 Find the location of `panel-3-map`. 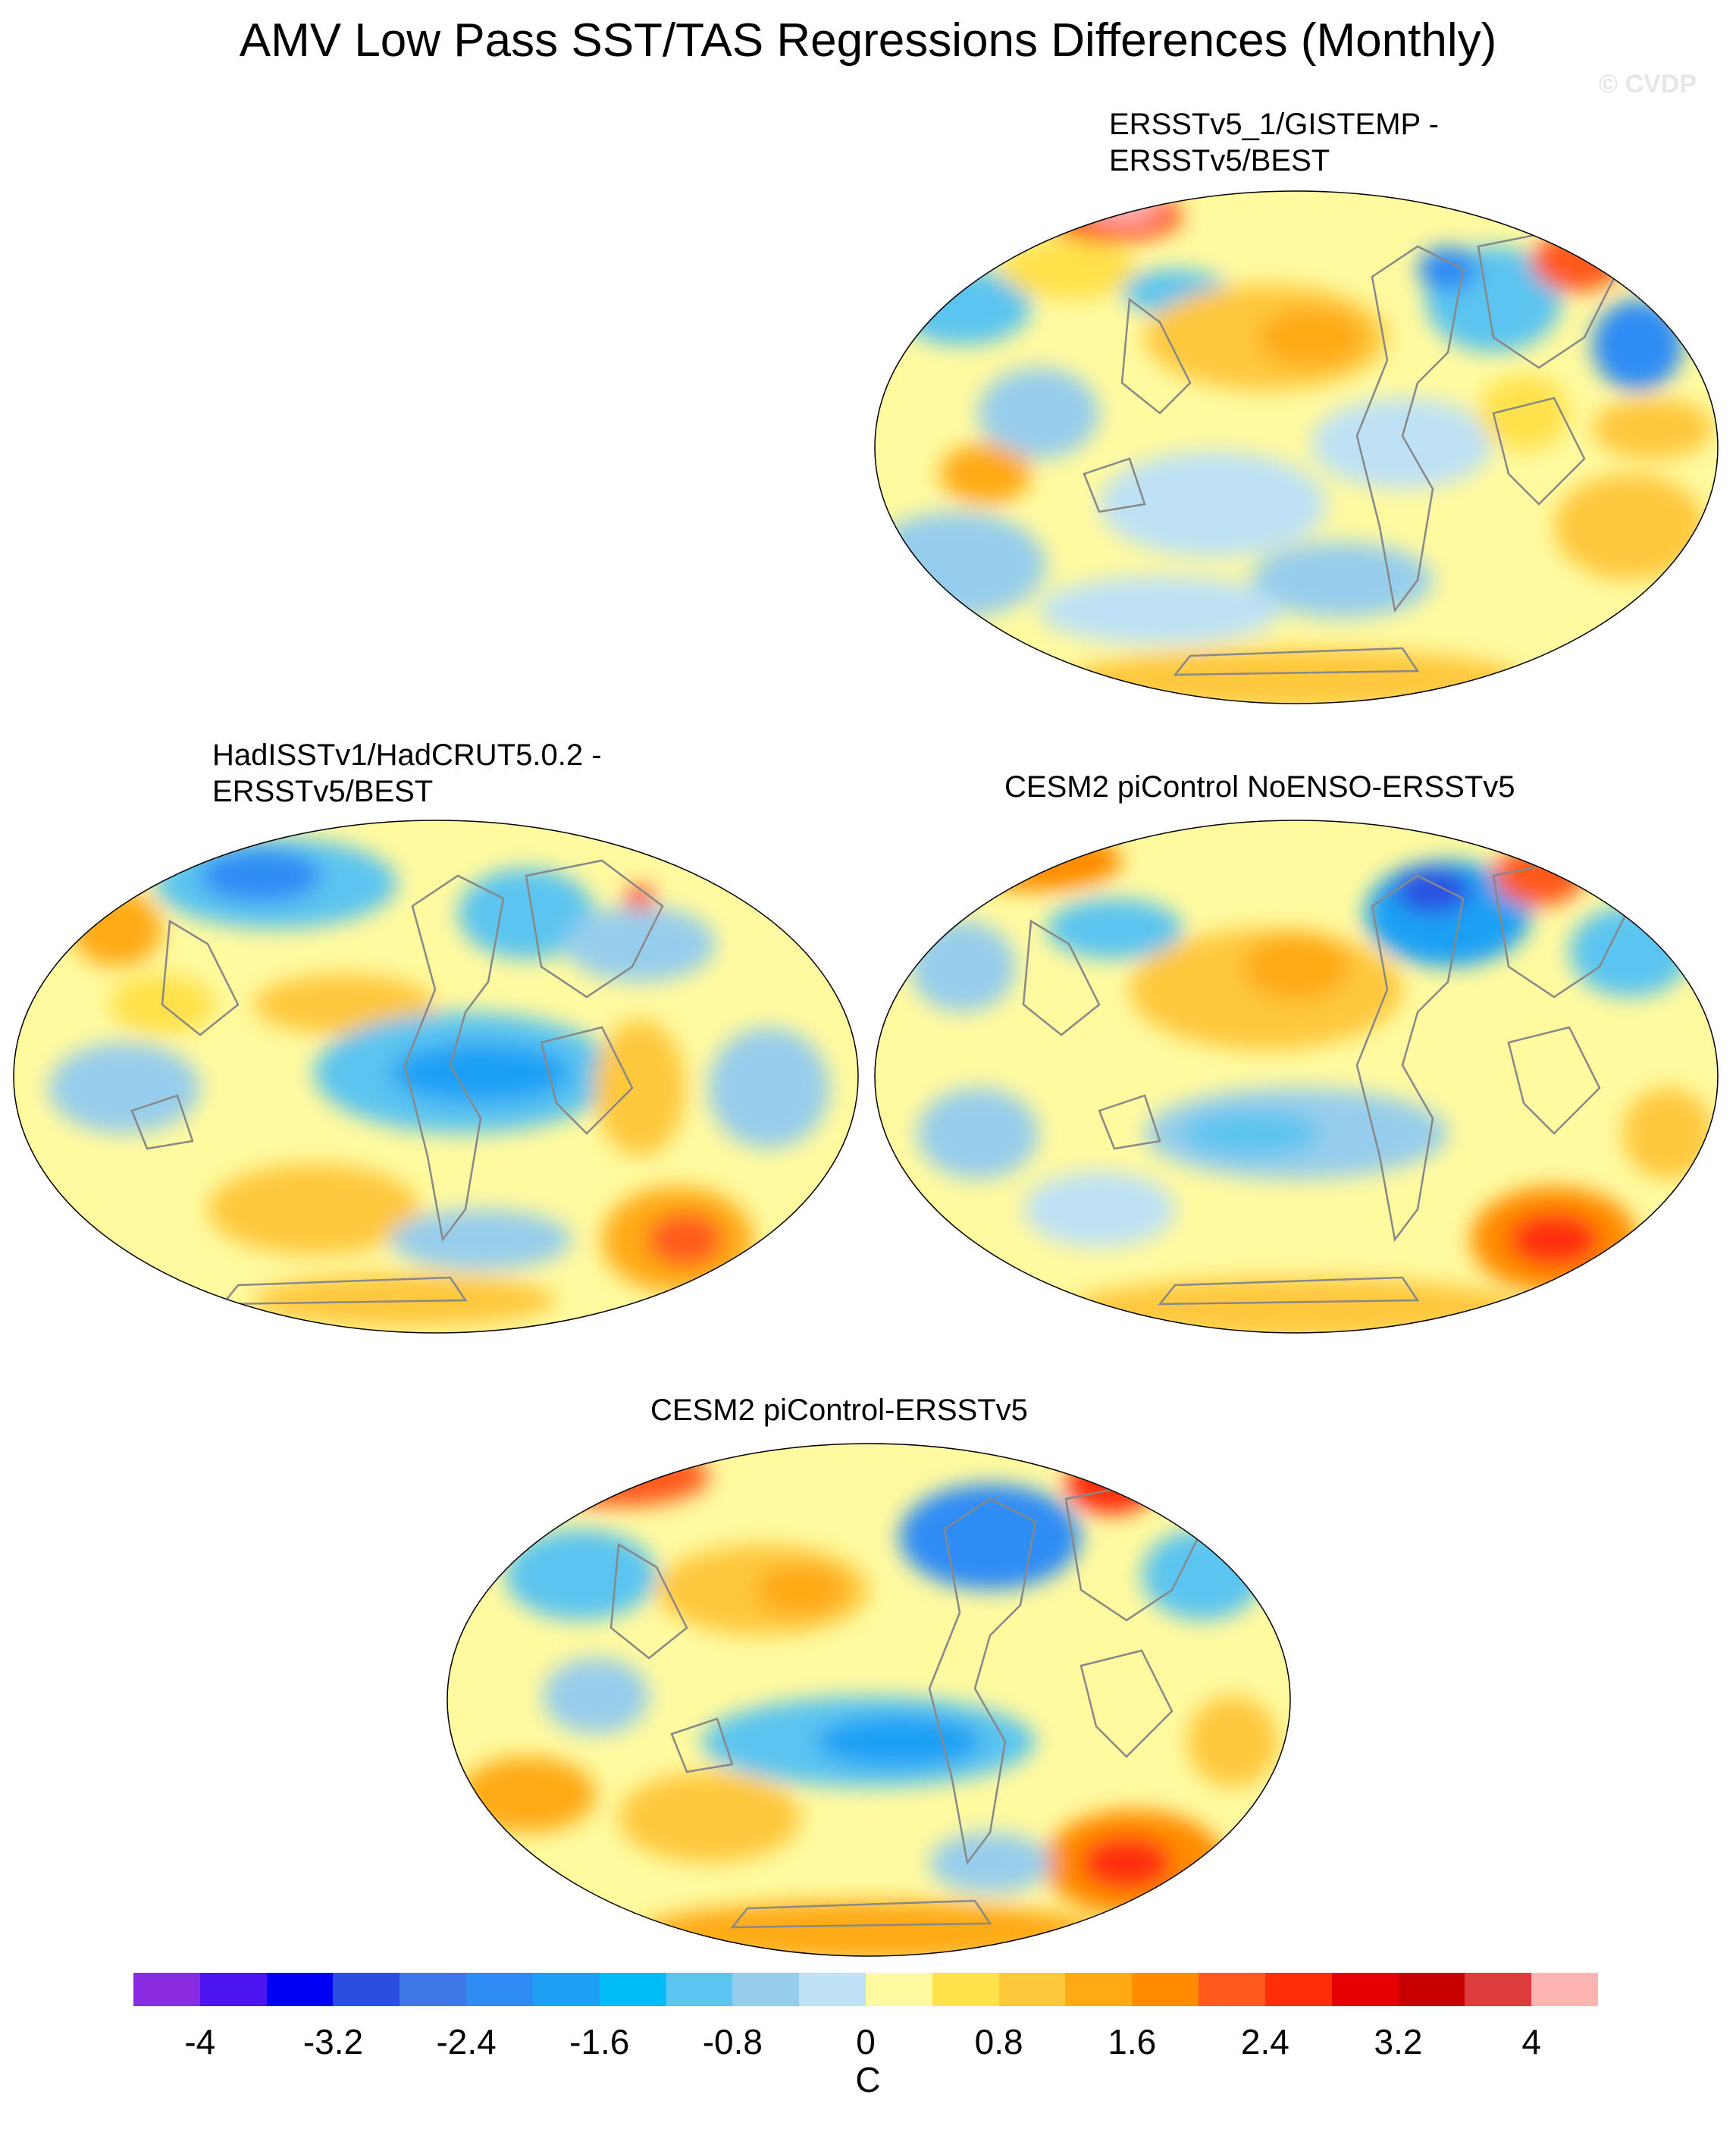

panel-3-map is located at coordinates (1296, 1077).